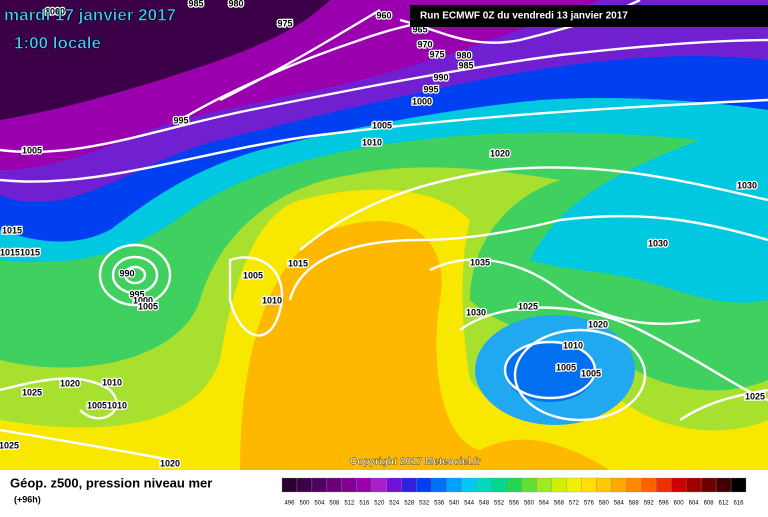  I want to click on scale-label: 592, so click(649, 504).